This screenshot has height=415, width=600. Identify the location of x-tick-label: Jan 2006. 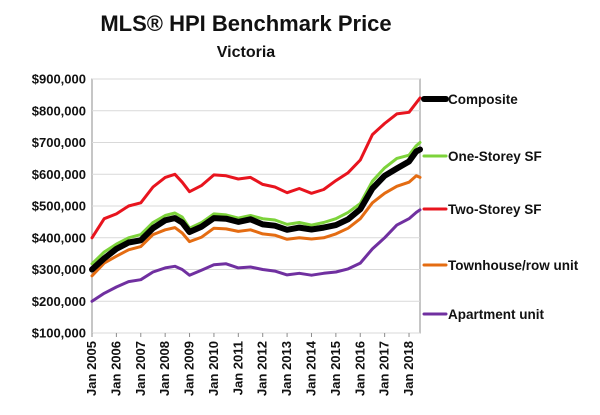
(115, 368).